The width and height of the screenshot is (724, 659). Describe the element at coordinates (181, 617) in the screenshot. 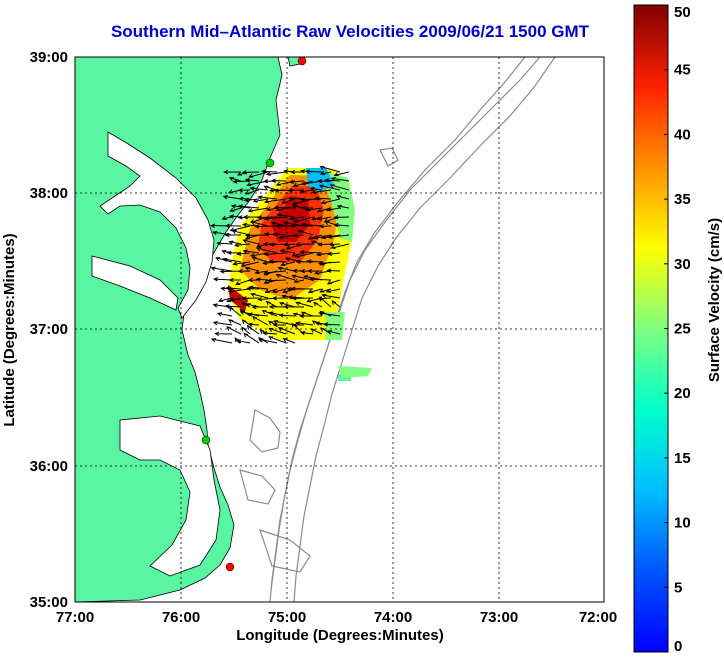

I see `x-tick-label: 76:00` at that location.